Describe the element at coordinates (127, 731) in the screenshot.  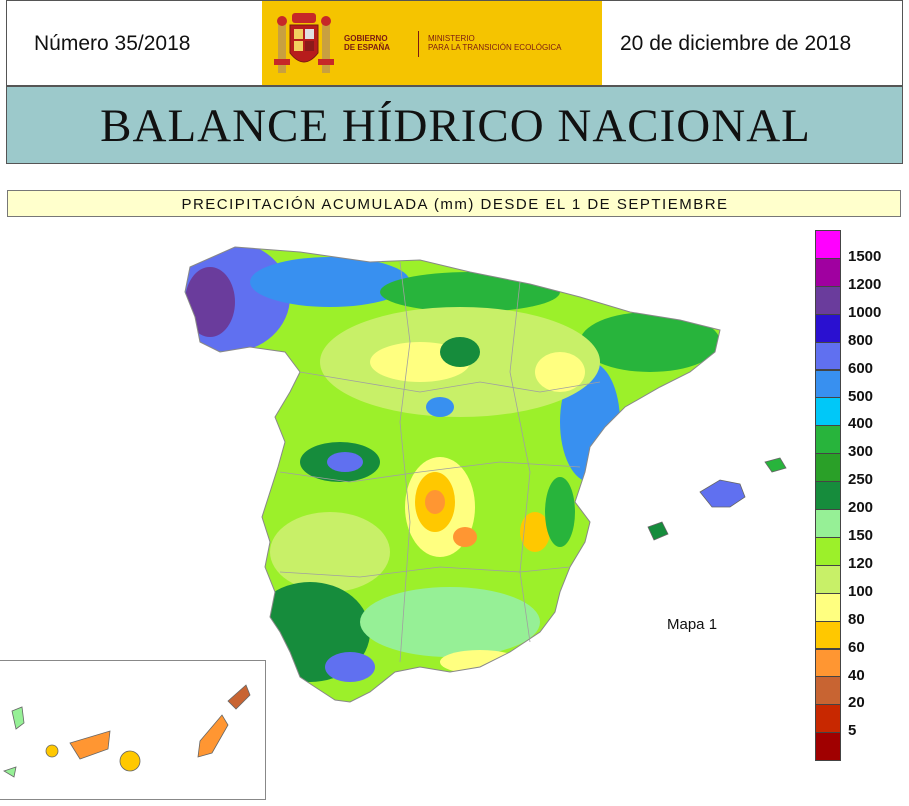
I see `canary-islands-map` at that location.